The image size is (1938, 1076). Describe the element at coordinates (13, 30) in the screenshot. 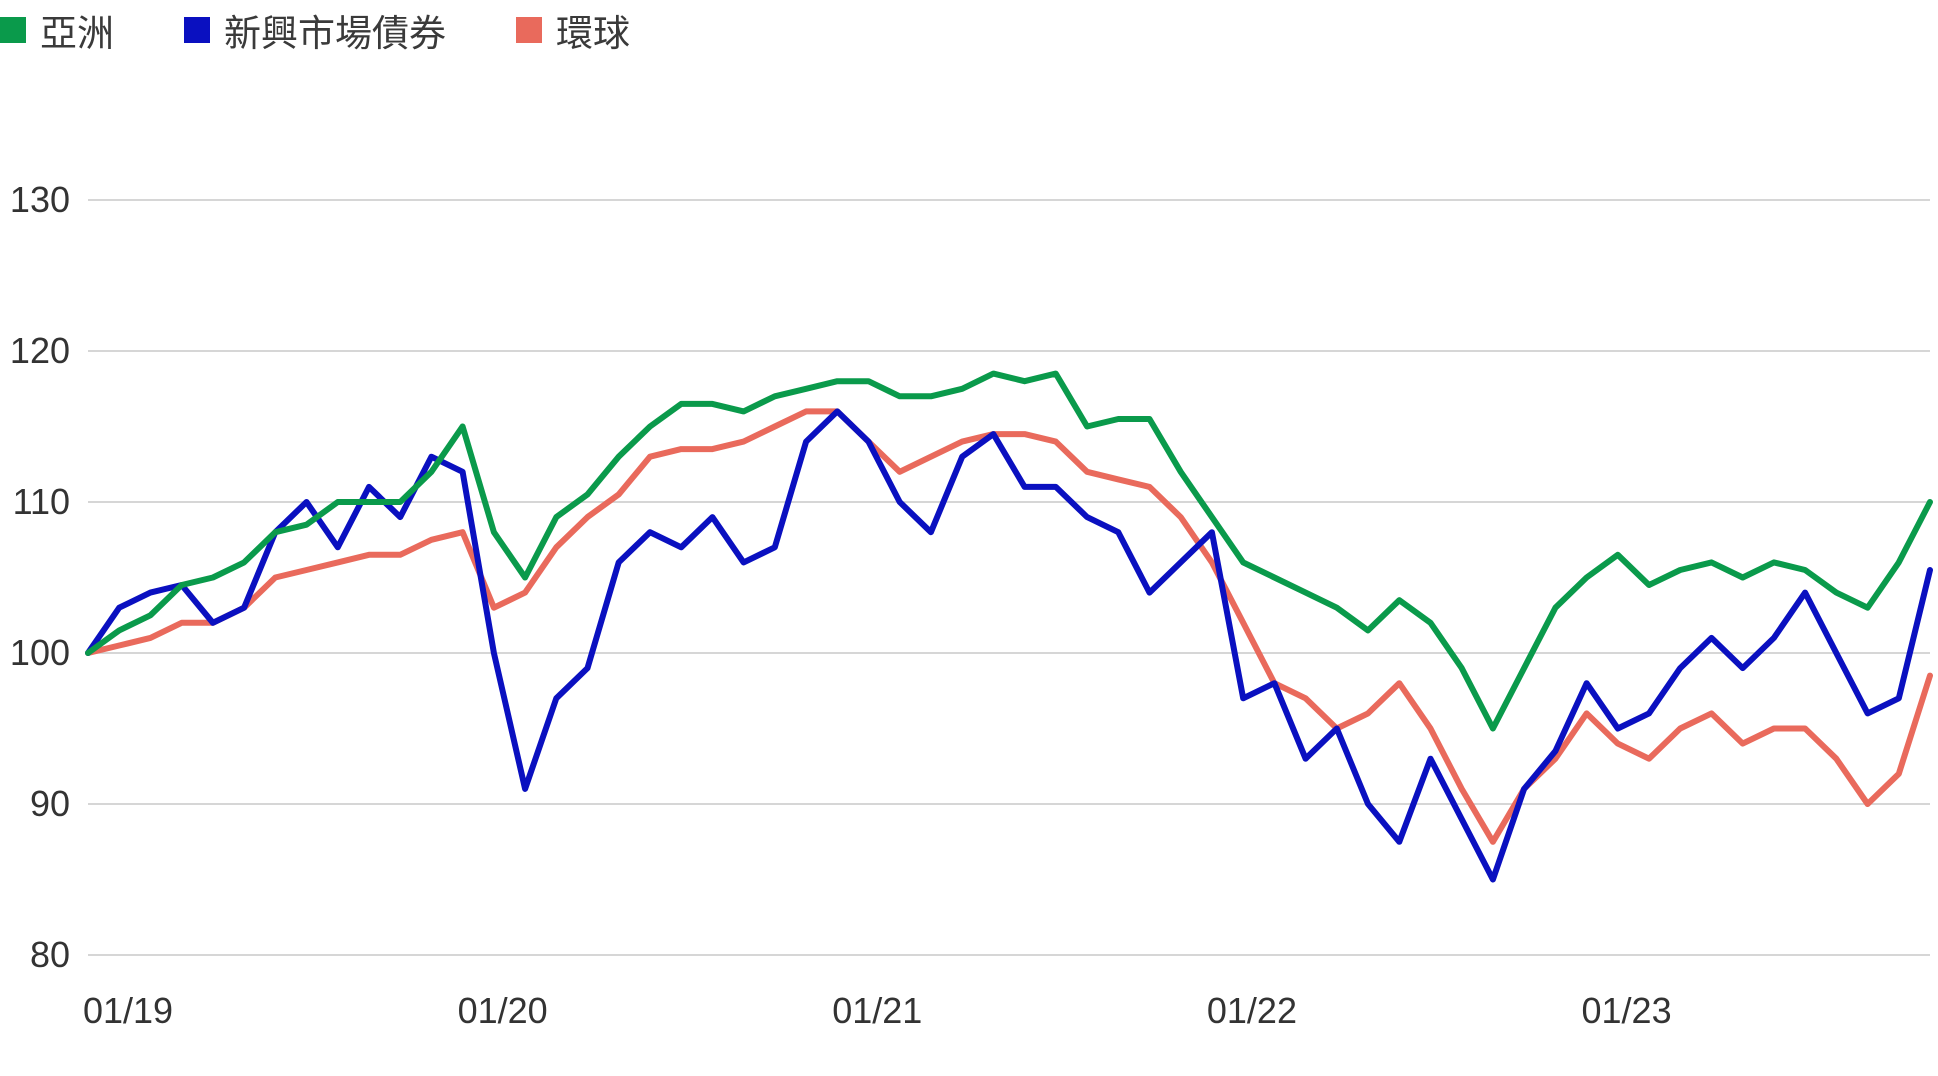

I see `legend-swatch-asia` at that location.